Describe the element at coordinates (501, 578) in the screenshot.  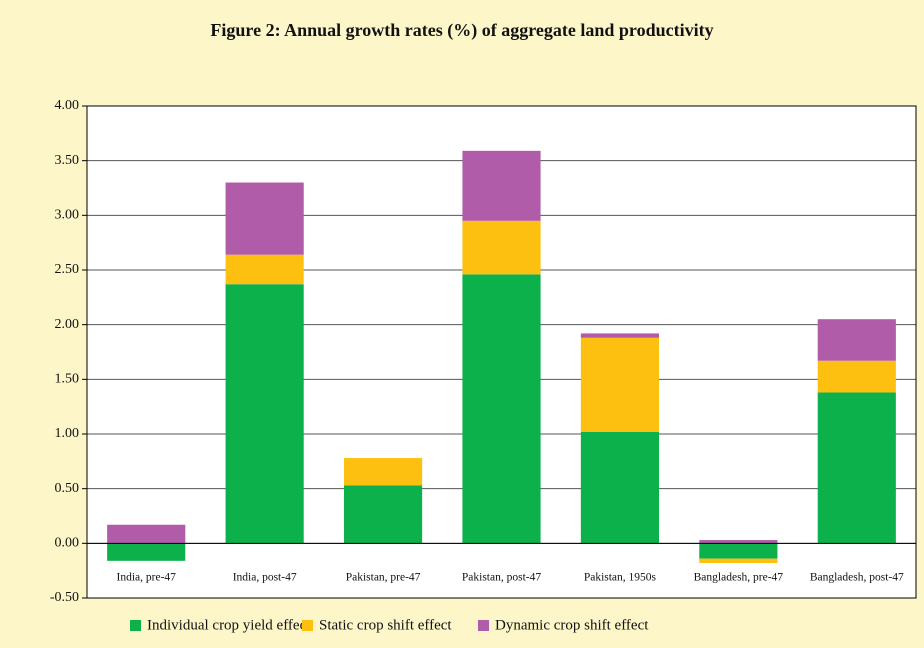
I see `x-tick-label: Pakistan, post-47` at that location.